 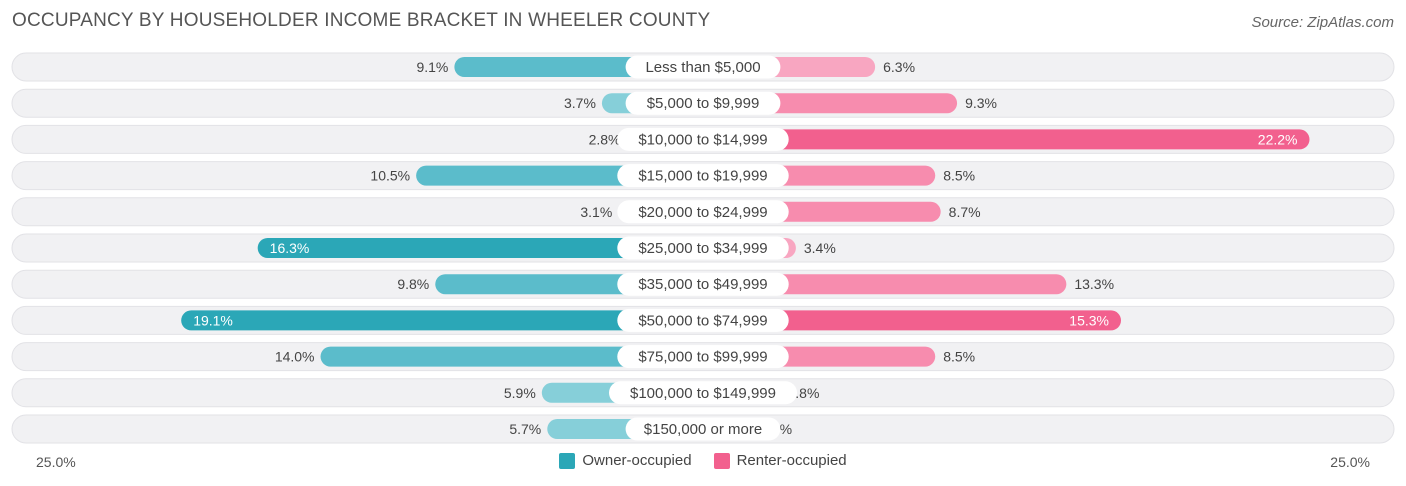 I want to click on legend-item-owner: Owner-occupied, so click(x=625, y=460).